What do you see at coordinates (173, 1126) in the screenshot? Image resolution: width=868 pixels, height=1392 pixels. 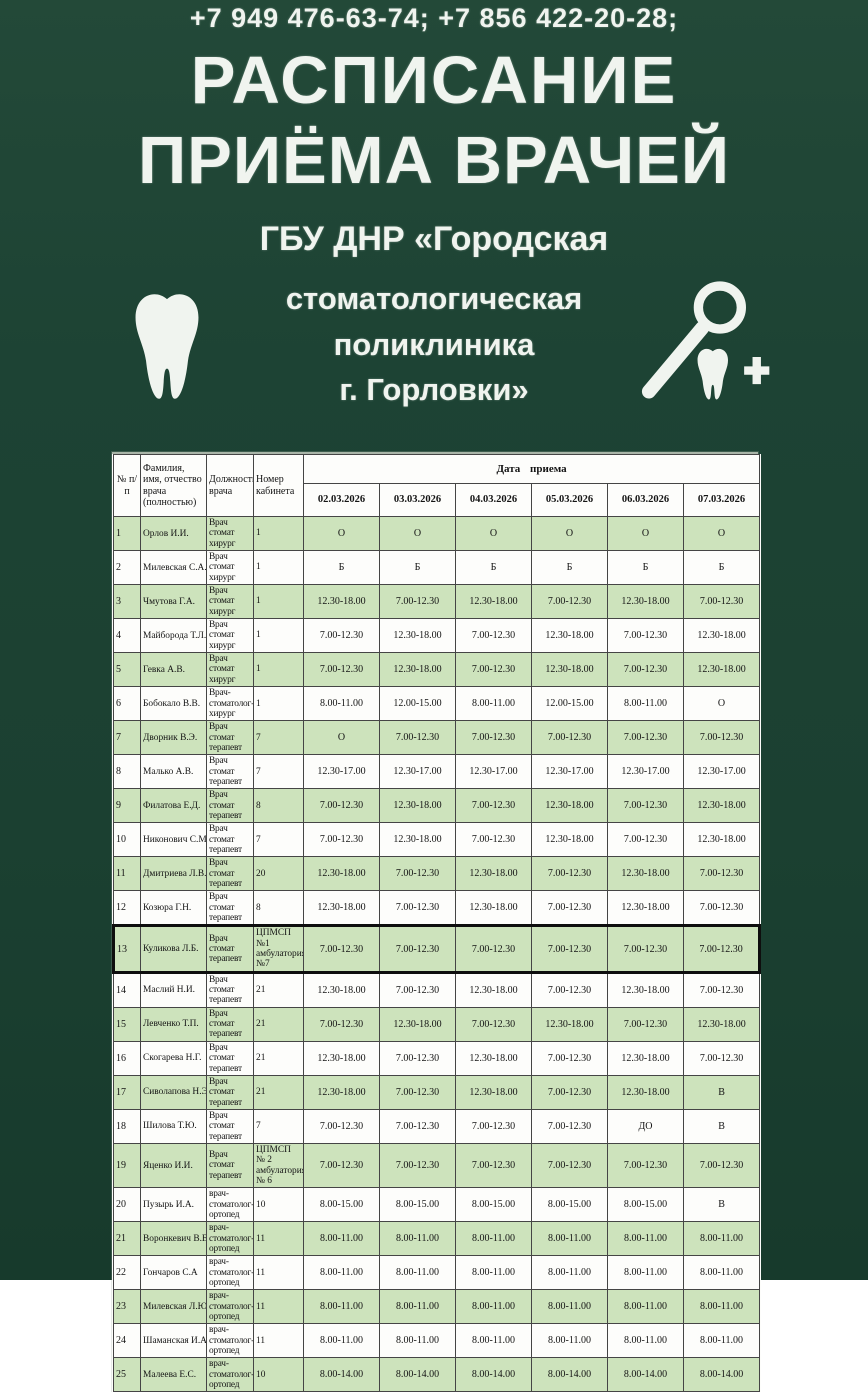 I see `doctor-name-cell: Шилова Т.Ю.` at bounding box center [173, 1126].